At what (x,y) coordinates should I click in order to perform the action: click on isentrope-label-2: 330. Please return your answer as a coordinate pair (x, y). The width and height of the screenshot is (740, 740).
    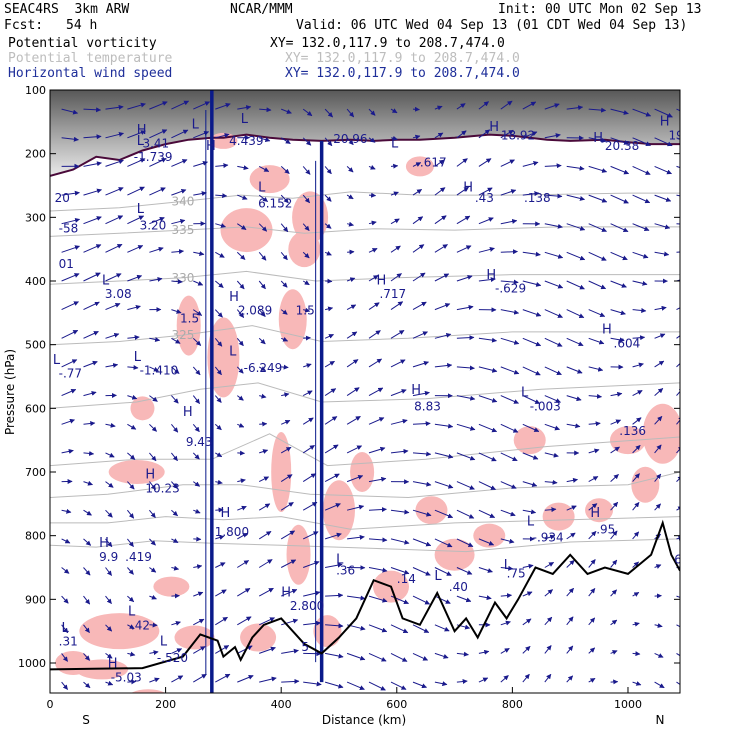
    Looking at the image, I should click on (182, 278).